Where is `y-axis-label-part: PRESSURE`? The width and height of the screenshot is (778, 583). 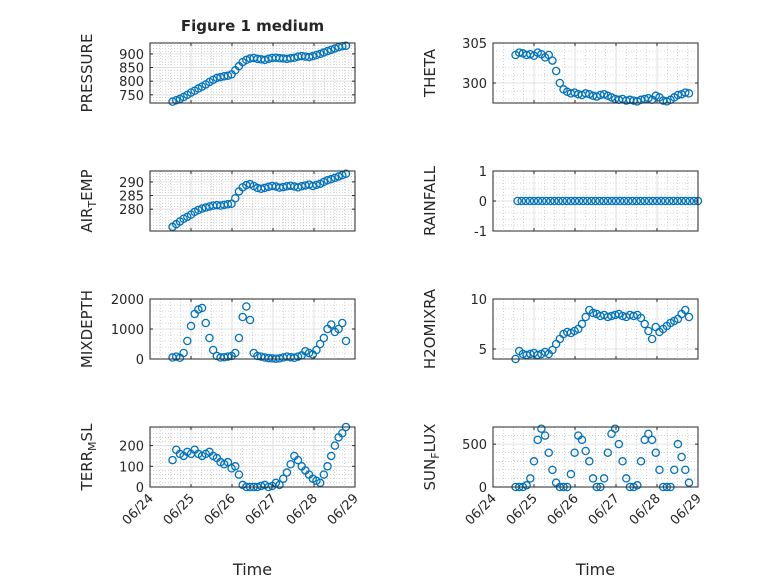
y-axis-label-part: PRESSURE is located at coordinates (87, 73).